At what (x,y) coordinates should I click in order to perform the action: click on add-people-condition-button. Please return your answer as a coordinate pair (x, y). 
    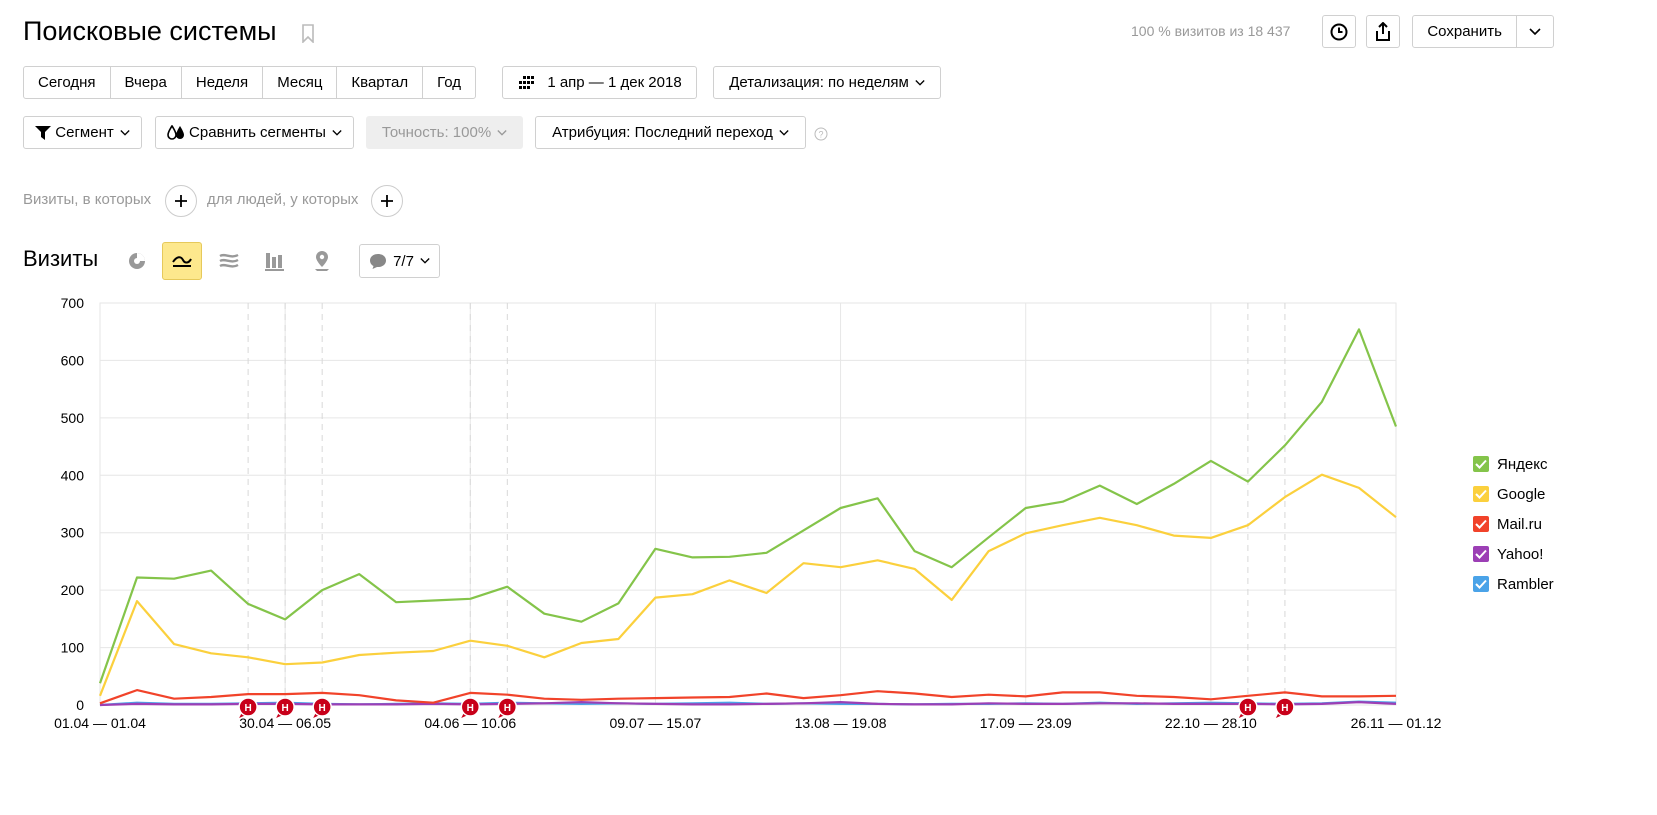
    Looking at the image, I should click on (387, 201).